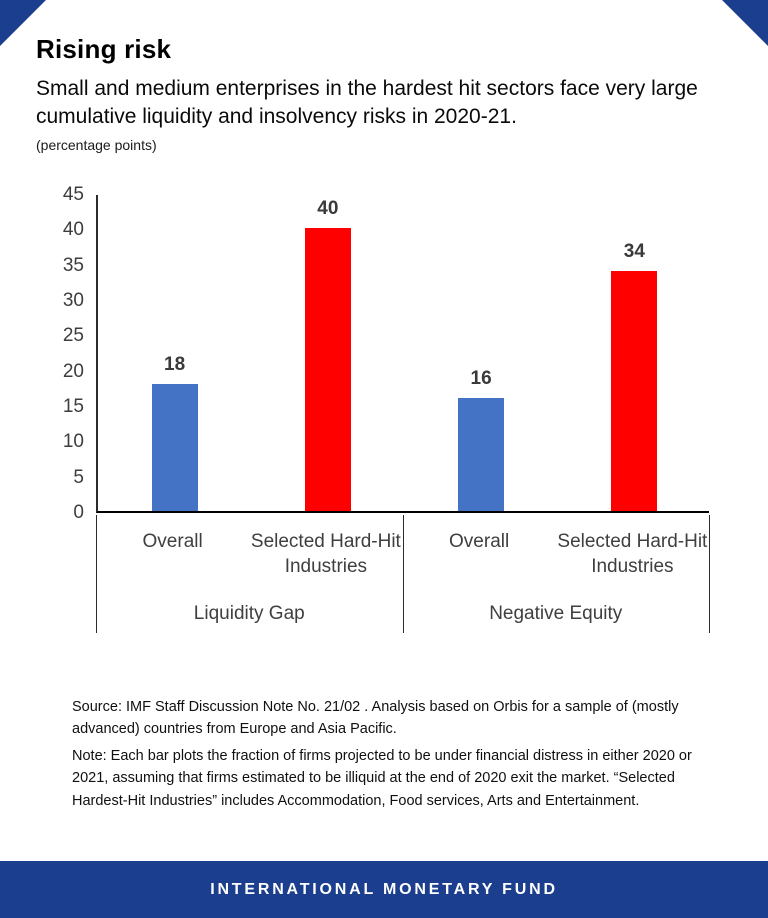 This screenshot has height=918, width=768. What do you see at coordinates (634, 251) in the screenshot?
I see `bar-value-label: 34` at bounding box center [634, 251].